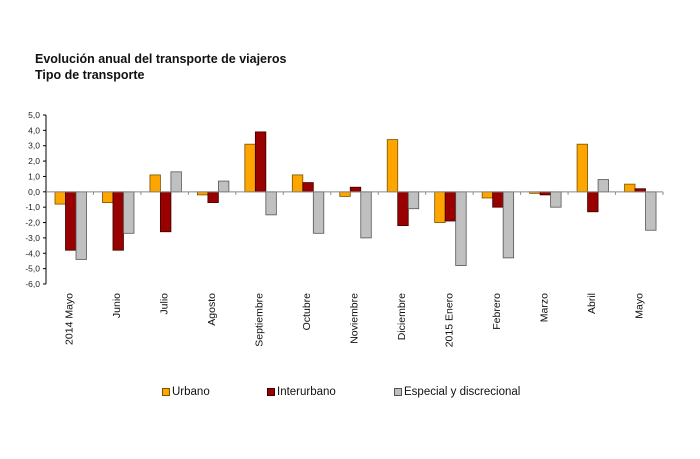 The image size is (700, 459). What do you see at coordinates (165, 304) in the screenshot?
I see `x-category-label: Julio` at bounding box center [165, 304].